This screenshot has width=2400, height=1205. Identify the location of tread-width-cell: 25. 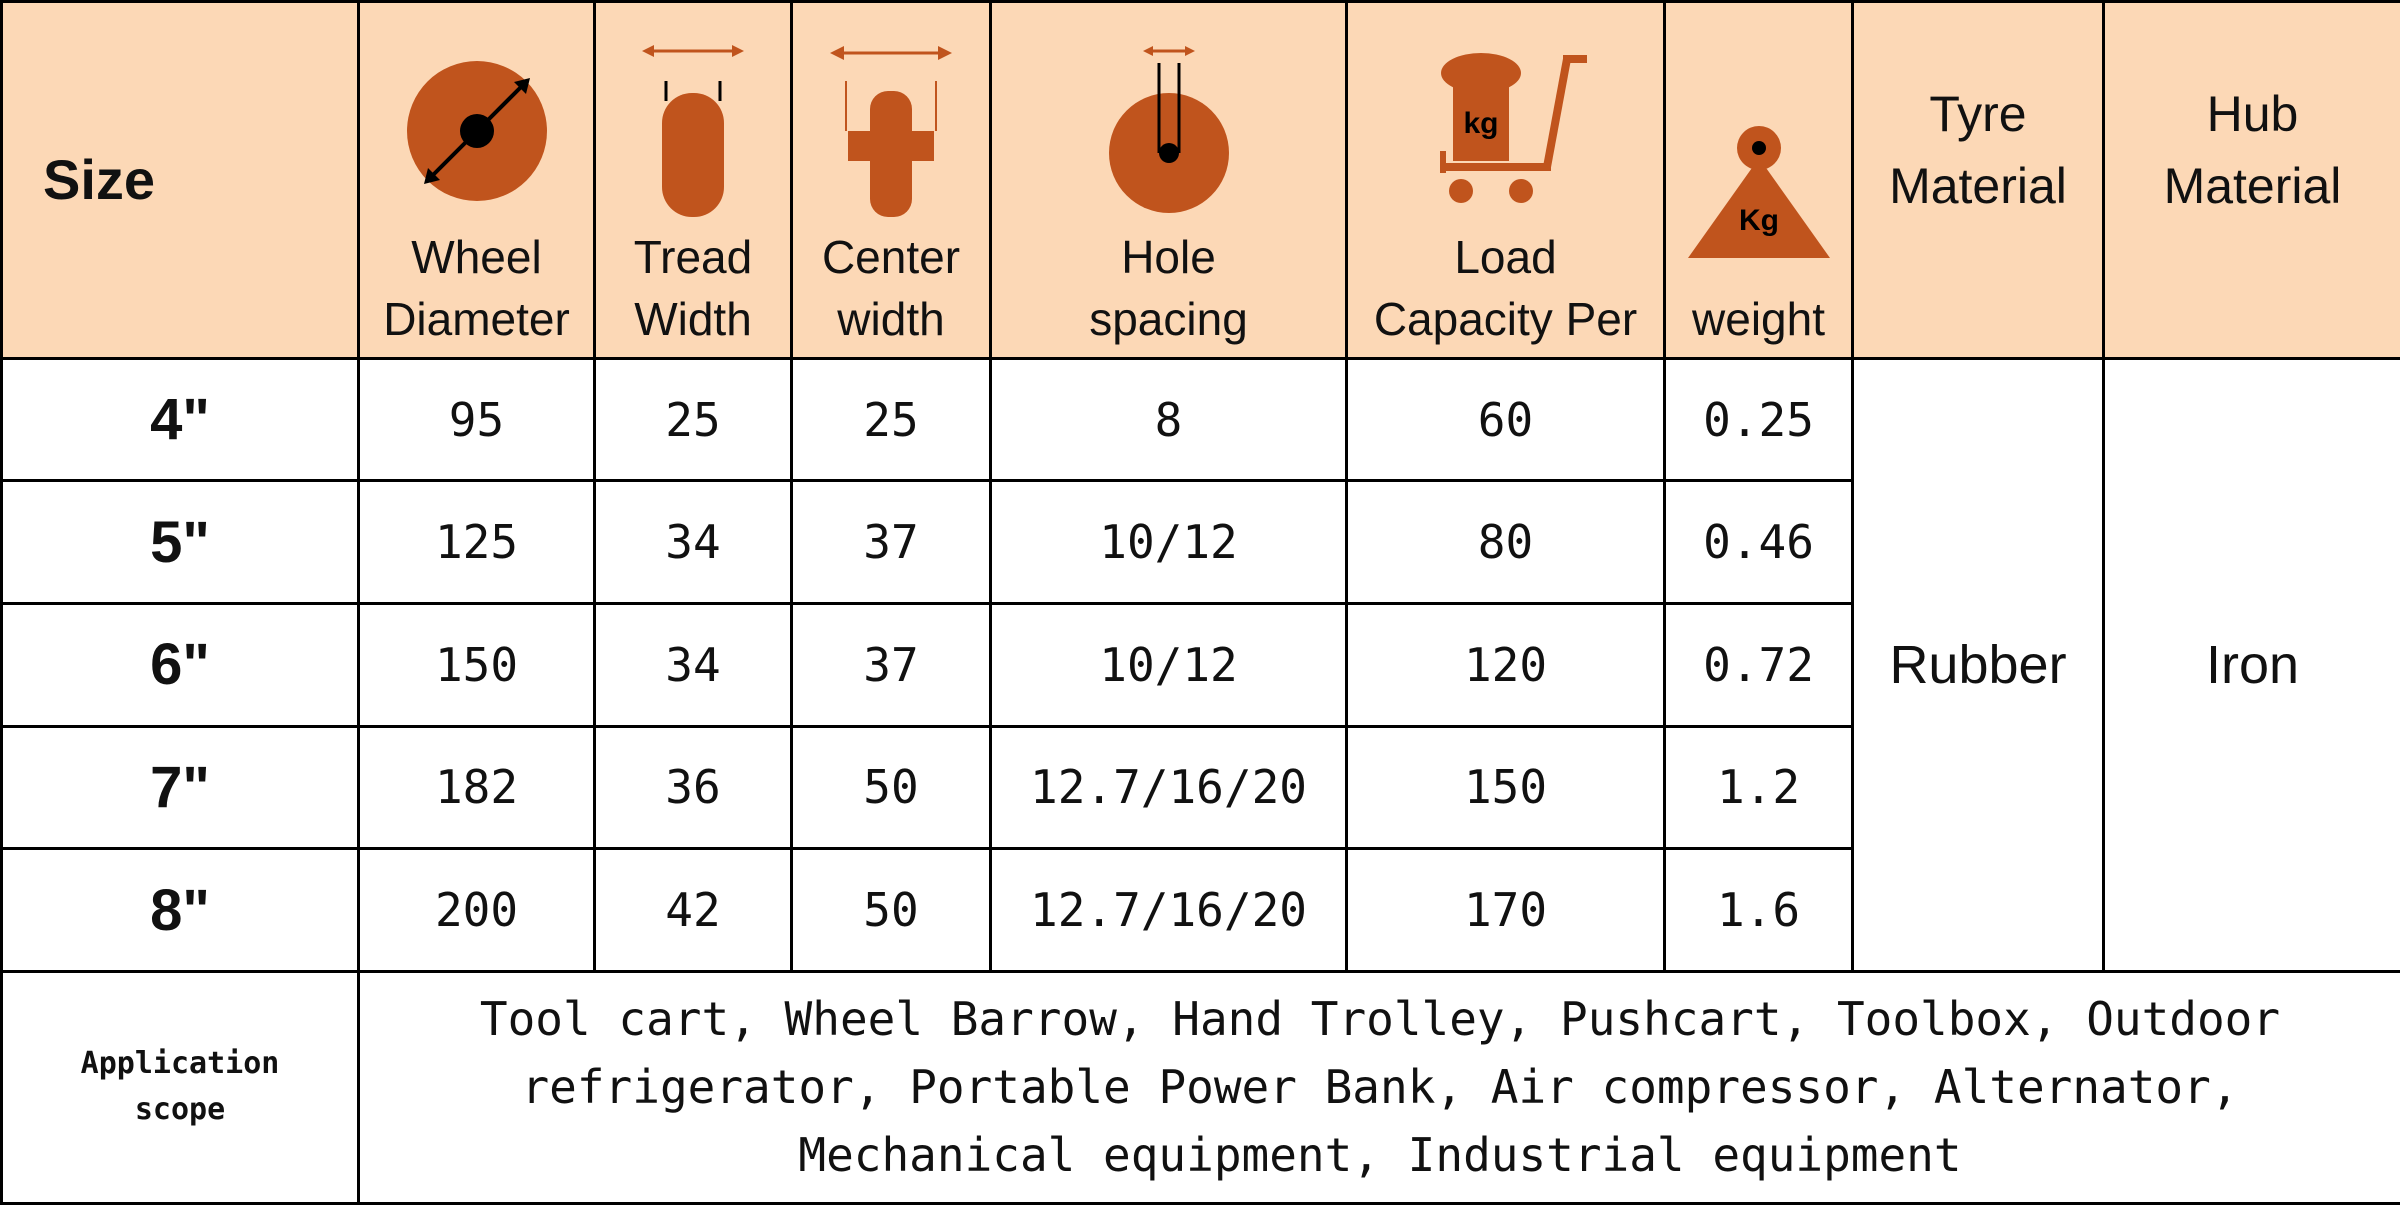
(693, 419).